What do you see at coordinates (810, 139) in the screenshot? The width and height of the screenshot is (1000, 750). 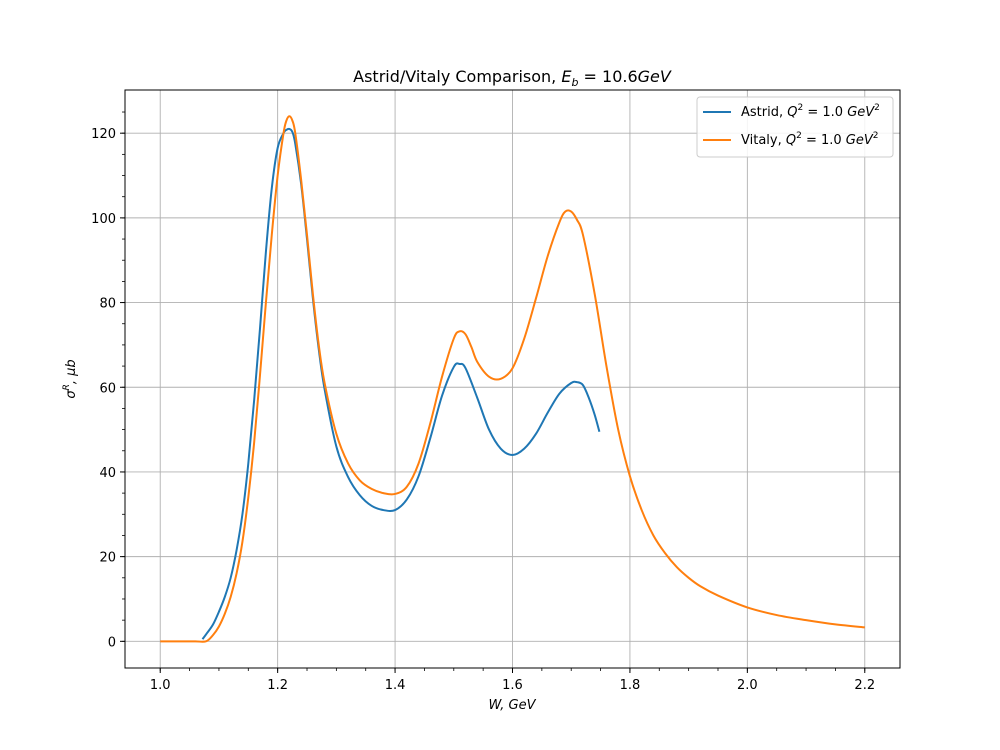 I see `legend-label-vitaly: Vitaly, Q2 = 1.0 GeV2` at bounding box center [810, 139].